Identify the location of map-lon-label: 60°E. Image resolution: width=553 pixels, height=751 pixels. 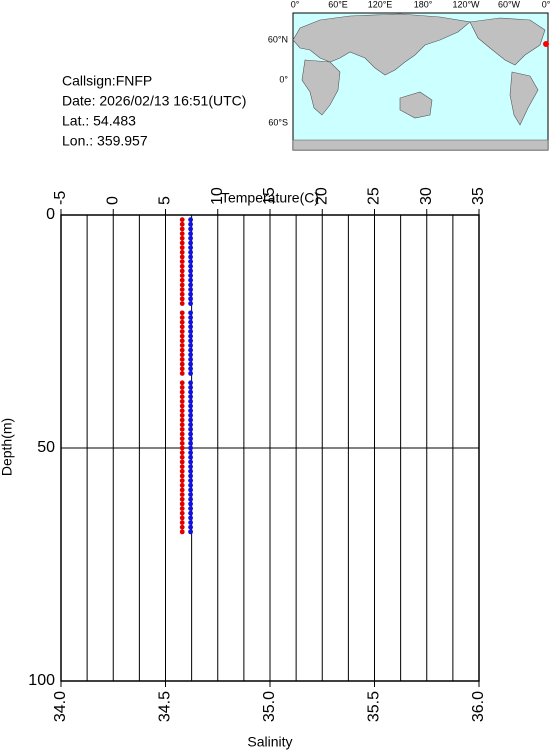
(338, 4).